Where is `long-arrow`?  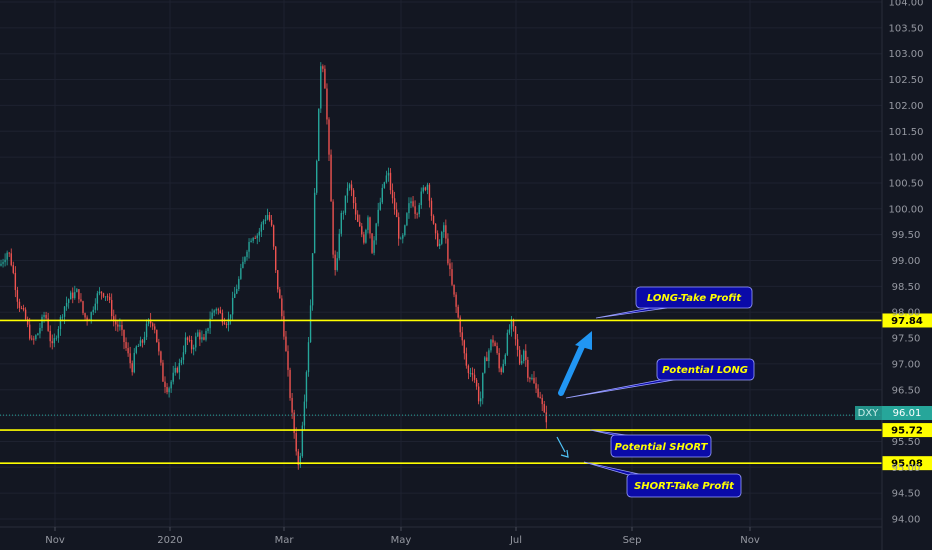
long-arrow is located at coordinates (575, 363).